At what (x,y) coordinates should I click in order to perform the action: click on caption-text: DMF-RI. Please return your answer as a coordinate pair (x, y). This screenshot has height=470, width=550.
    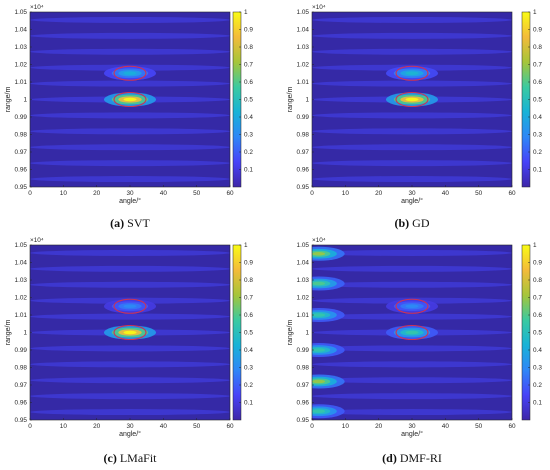
    Looking at the image, I should click on (419, 458).